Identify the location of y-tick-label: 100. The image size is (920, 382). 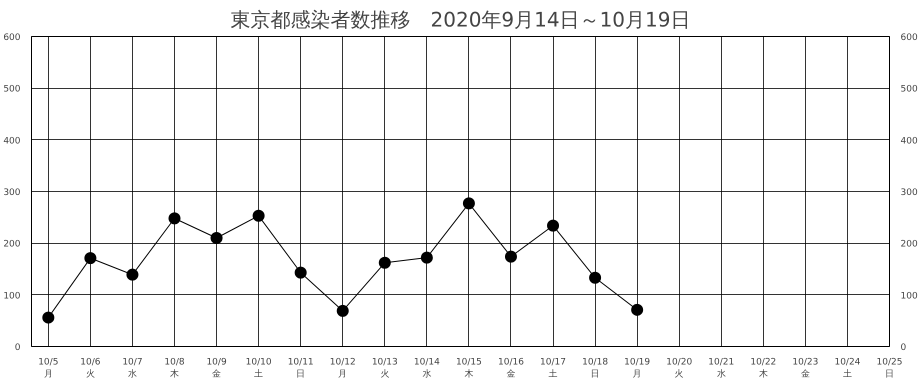
(12, 296).